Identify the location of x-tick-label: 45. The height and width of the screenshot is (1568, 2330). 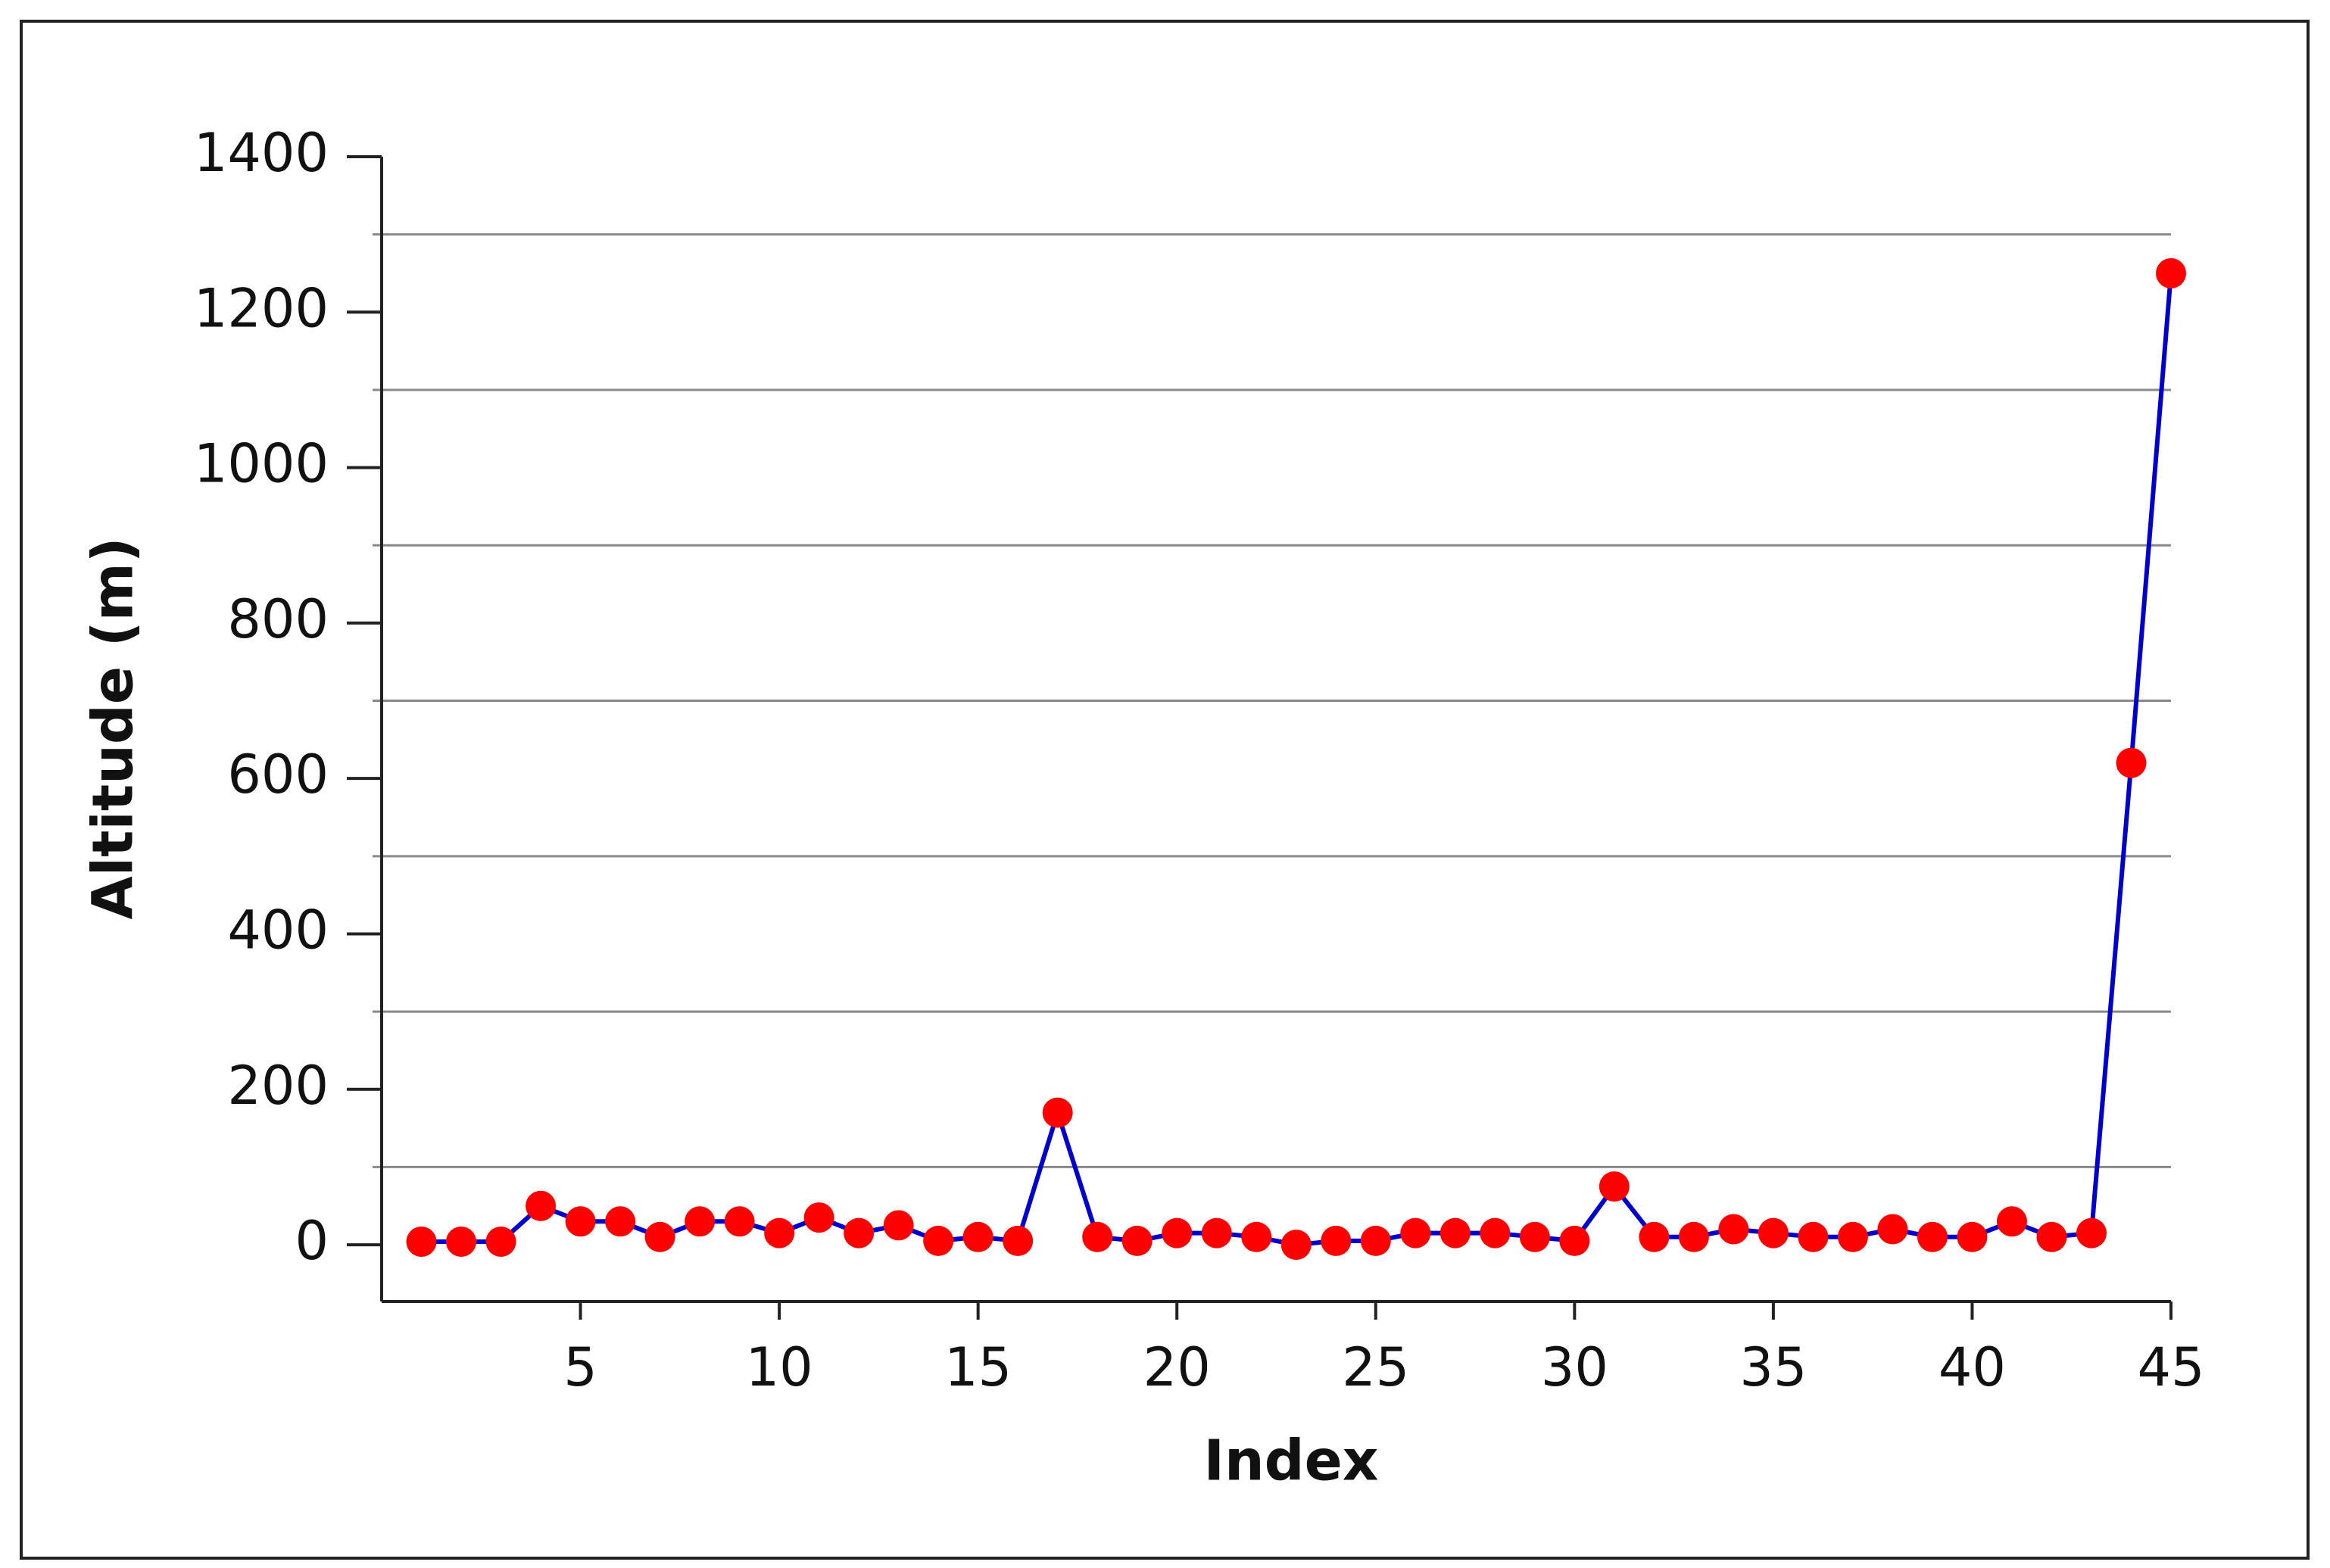
(2170, 1367).